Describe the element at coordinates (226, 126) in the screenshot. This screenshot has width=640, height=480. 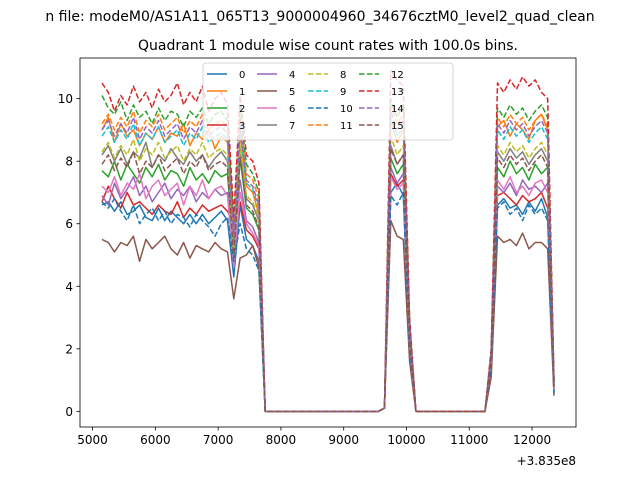
I see `legend-item-3: 3` at that location.